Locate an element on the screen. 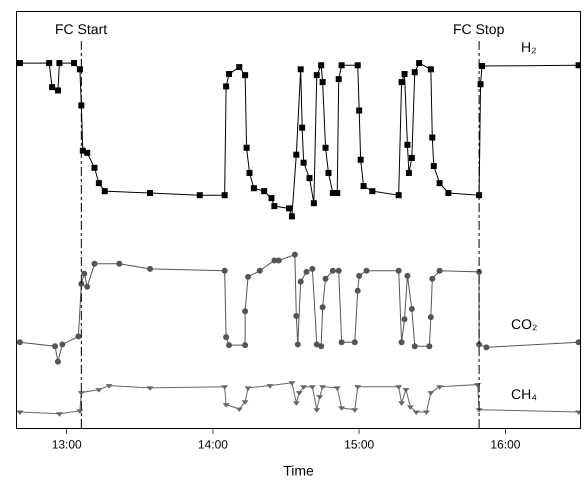  x-tick-label: 13:00 is located at coordinates (67, 444).